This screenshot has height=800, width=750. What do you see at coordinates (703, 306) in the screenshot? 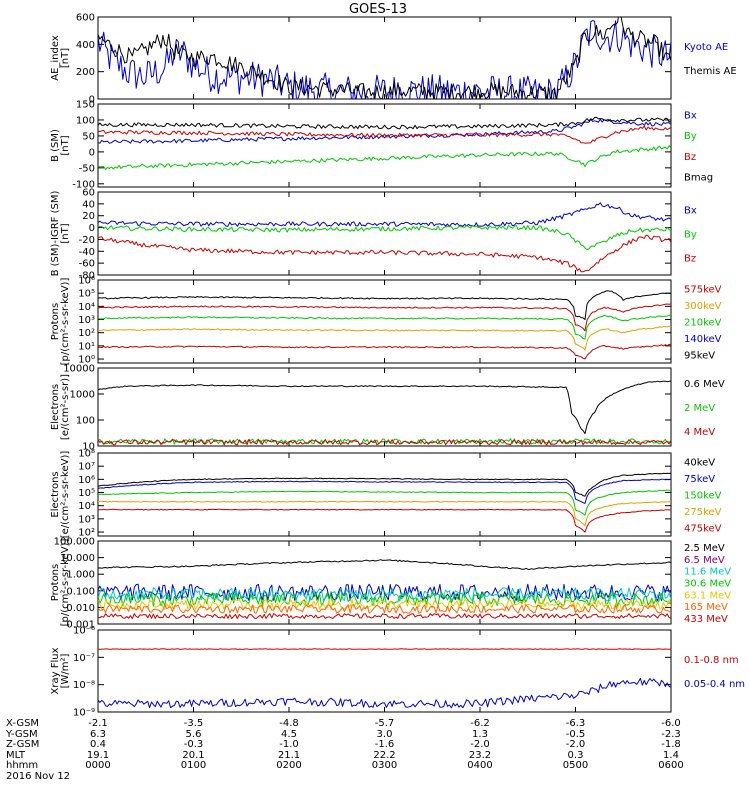
I see `legend-entry: 300keV` at bounding box center [703, 306].